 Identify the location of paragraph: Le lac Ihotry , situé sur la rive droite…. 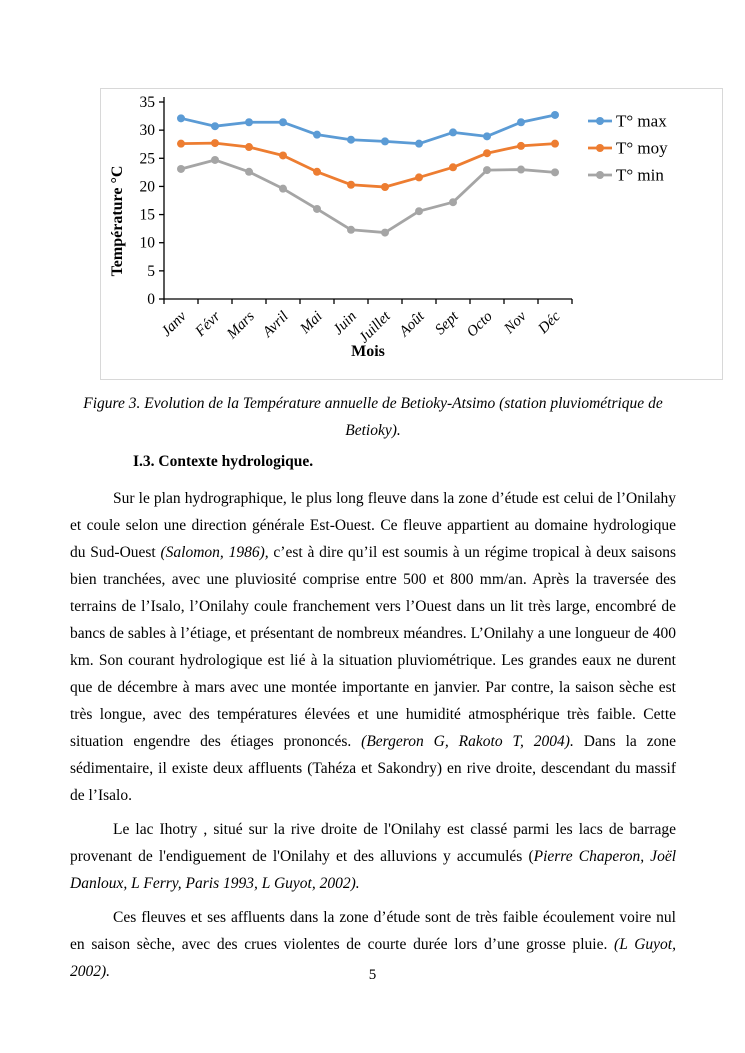
(373, 856).